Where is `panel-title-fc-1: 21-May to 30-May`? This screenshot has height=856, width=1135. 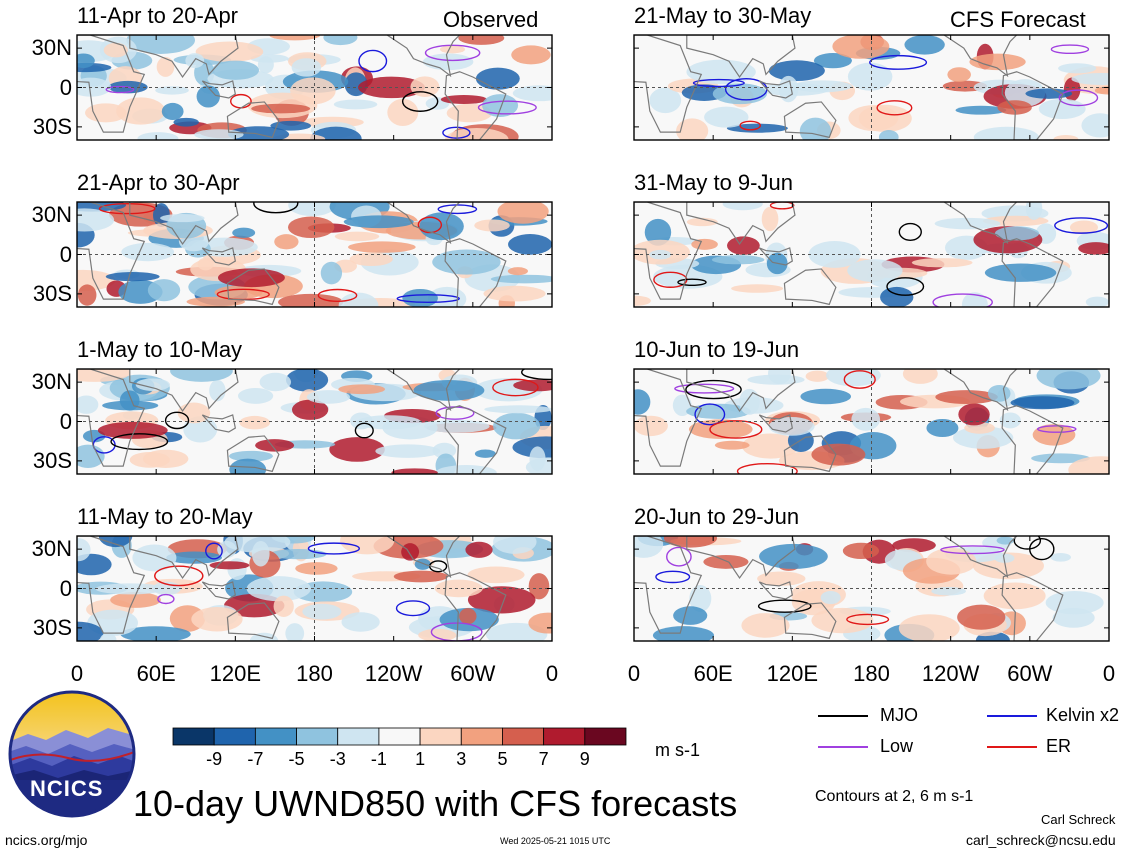 panel-title-fc-1: 21-May to 30-May is located at coordinates (723, 15).